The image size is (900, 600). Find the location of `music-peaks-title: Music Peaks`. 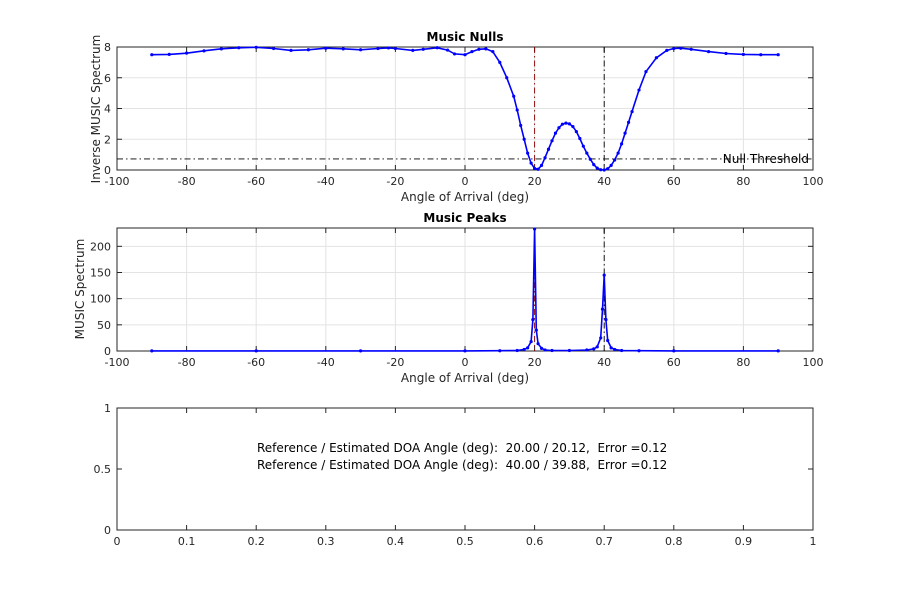

music-peaks-title: Music Peaks is located at coordinates (464, 218).